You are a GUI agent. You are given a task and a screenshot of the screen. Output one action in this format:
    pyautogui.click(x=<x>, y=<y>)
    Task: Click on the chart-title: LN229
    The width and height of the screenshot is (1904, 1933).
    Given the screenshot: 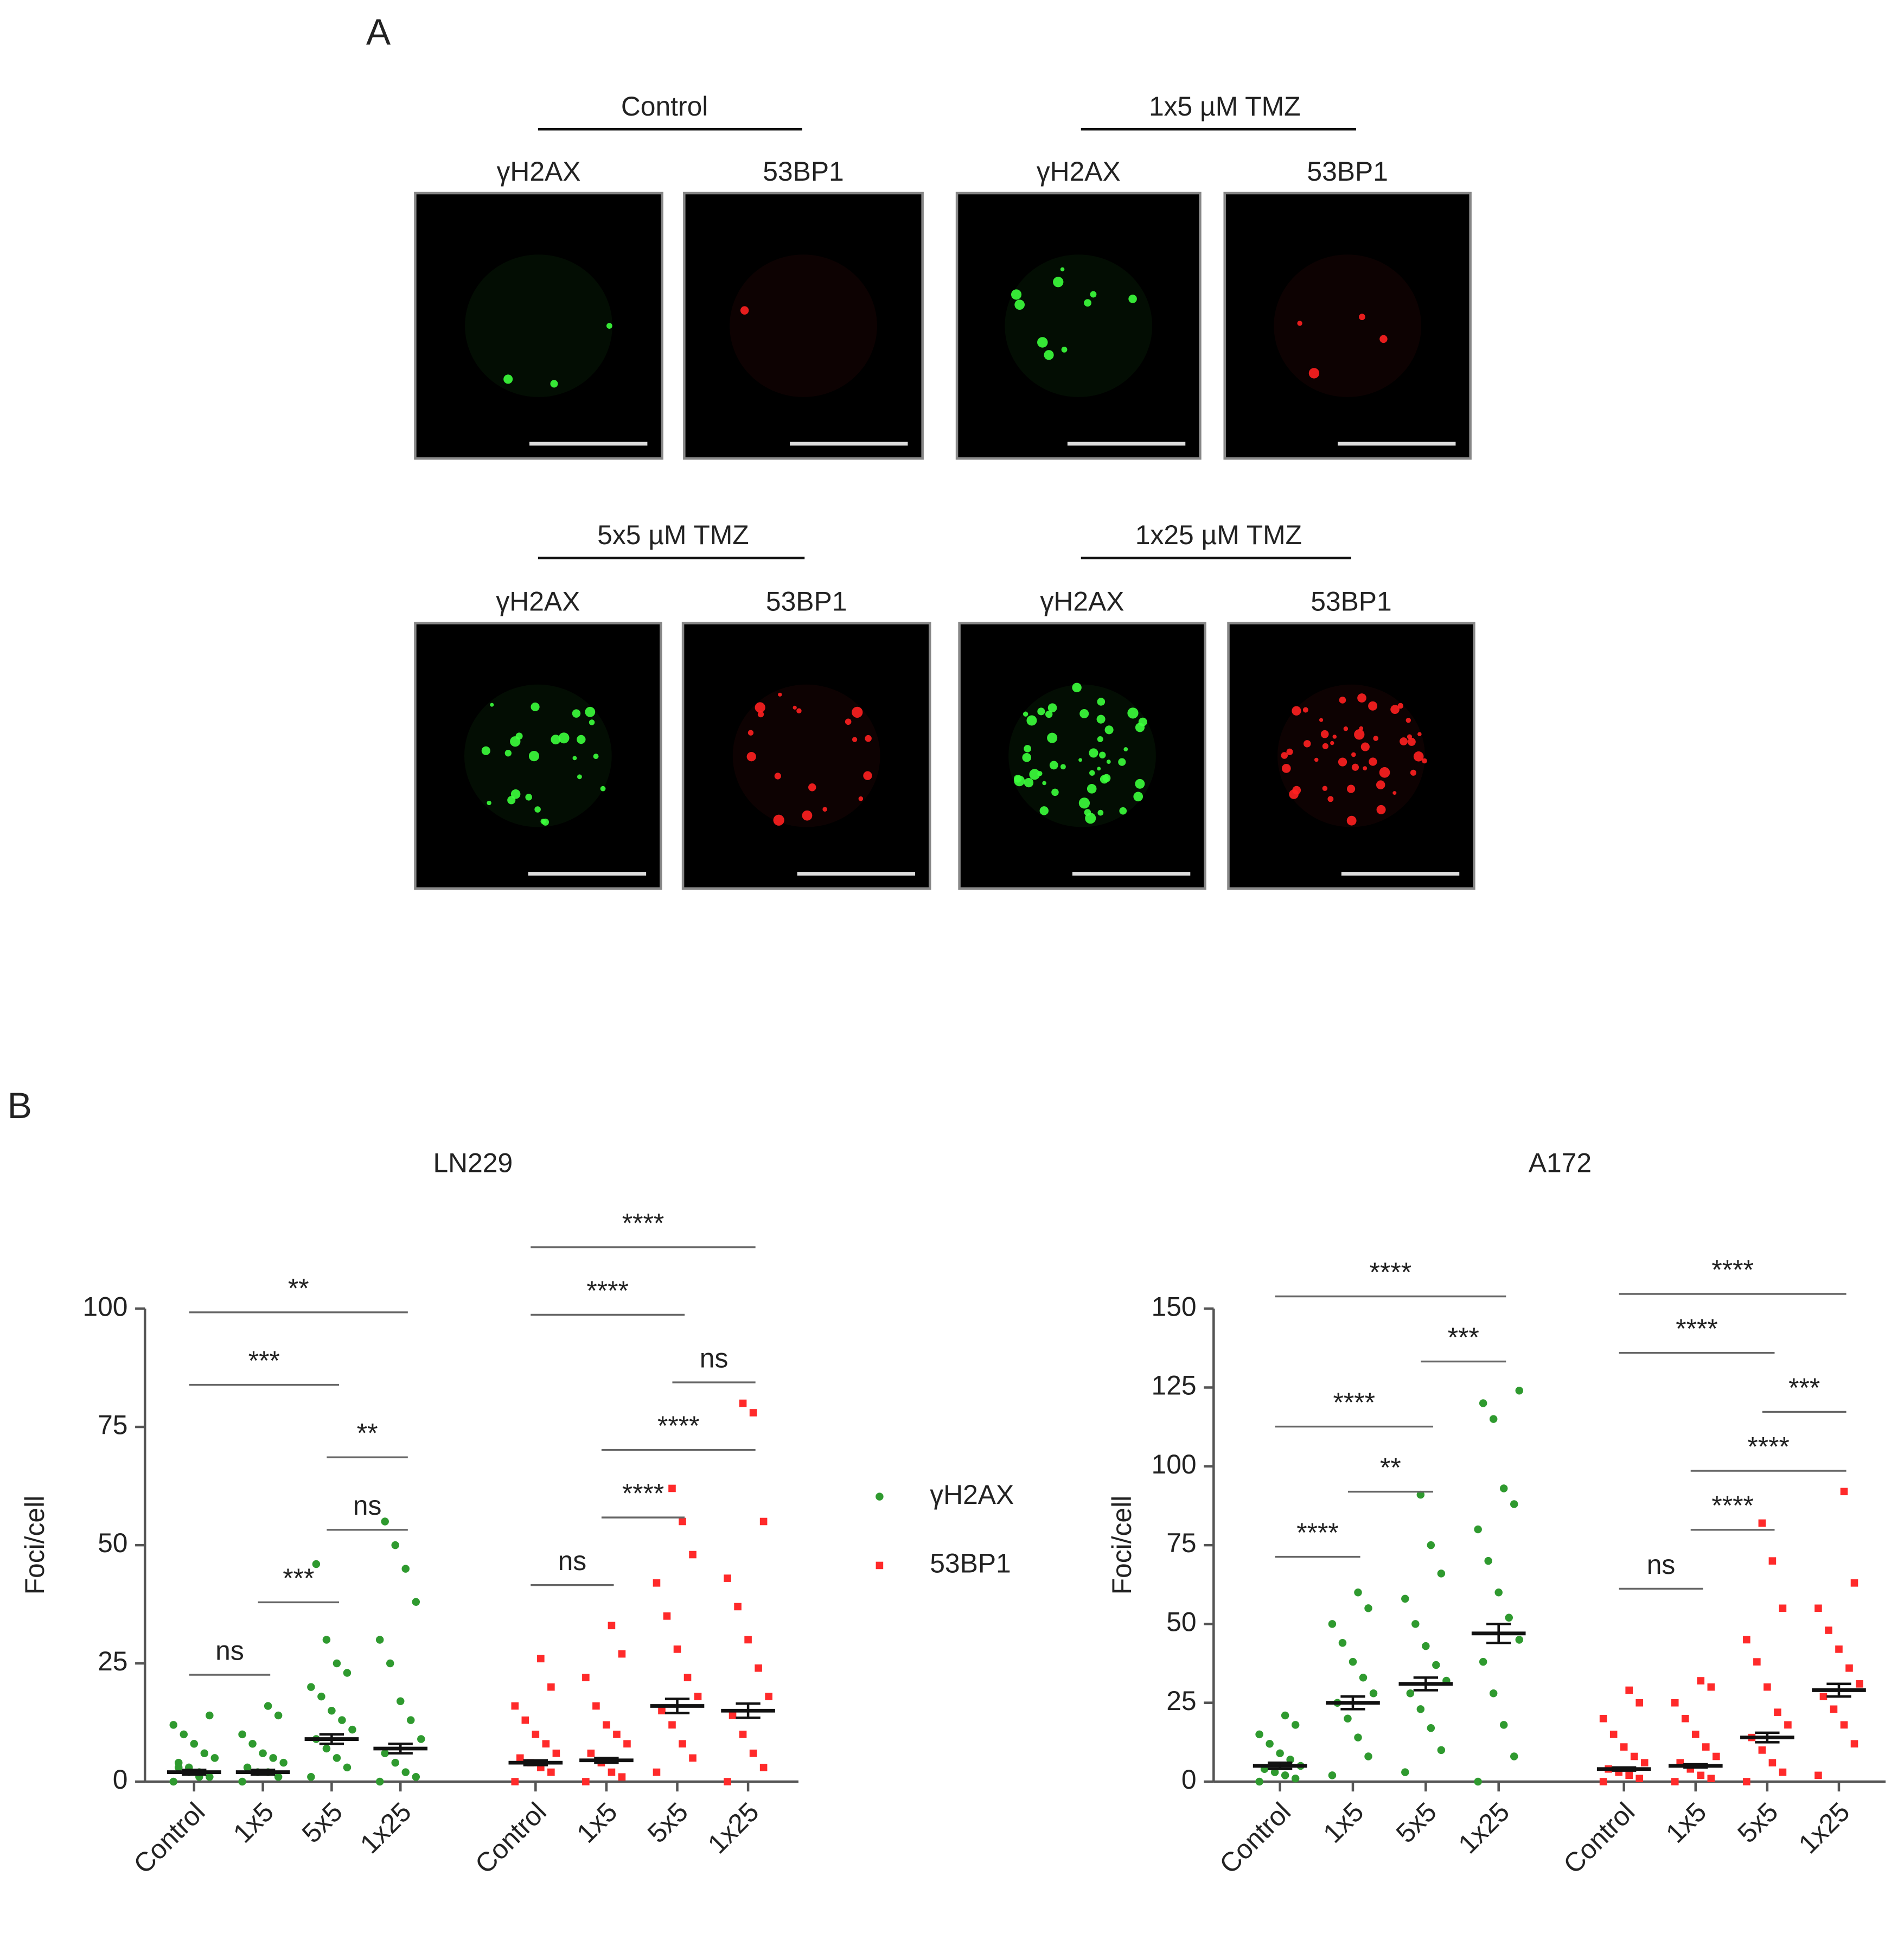 What is the action you would take?
    pyautogui.click(x=473, y=1162)
    